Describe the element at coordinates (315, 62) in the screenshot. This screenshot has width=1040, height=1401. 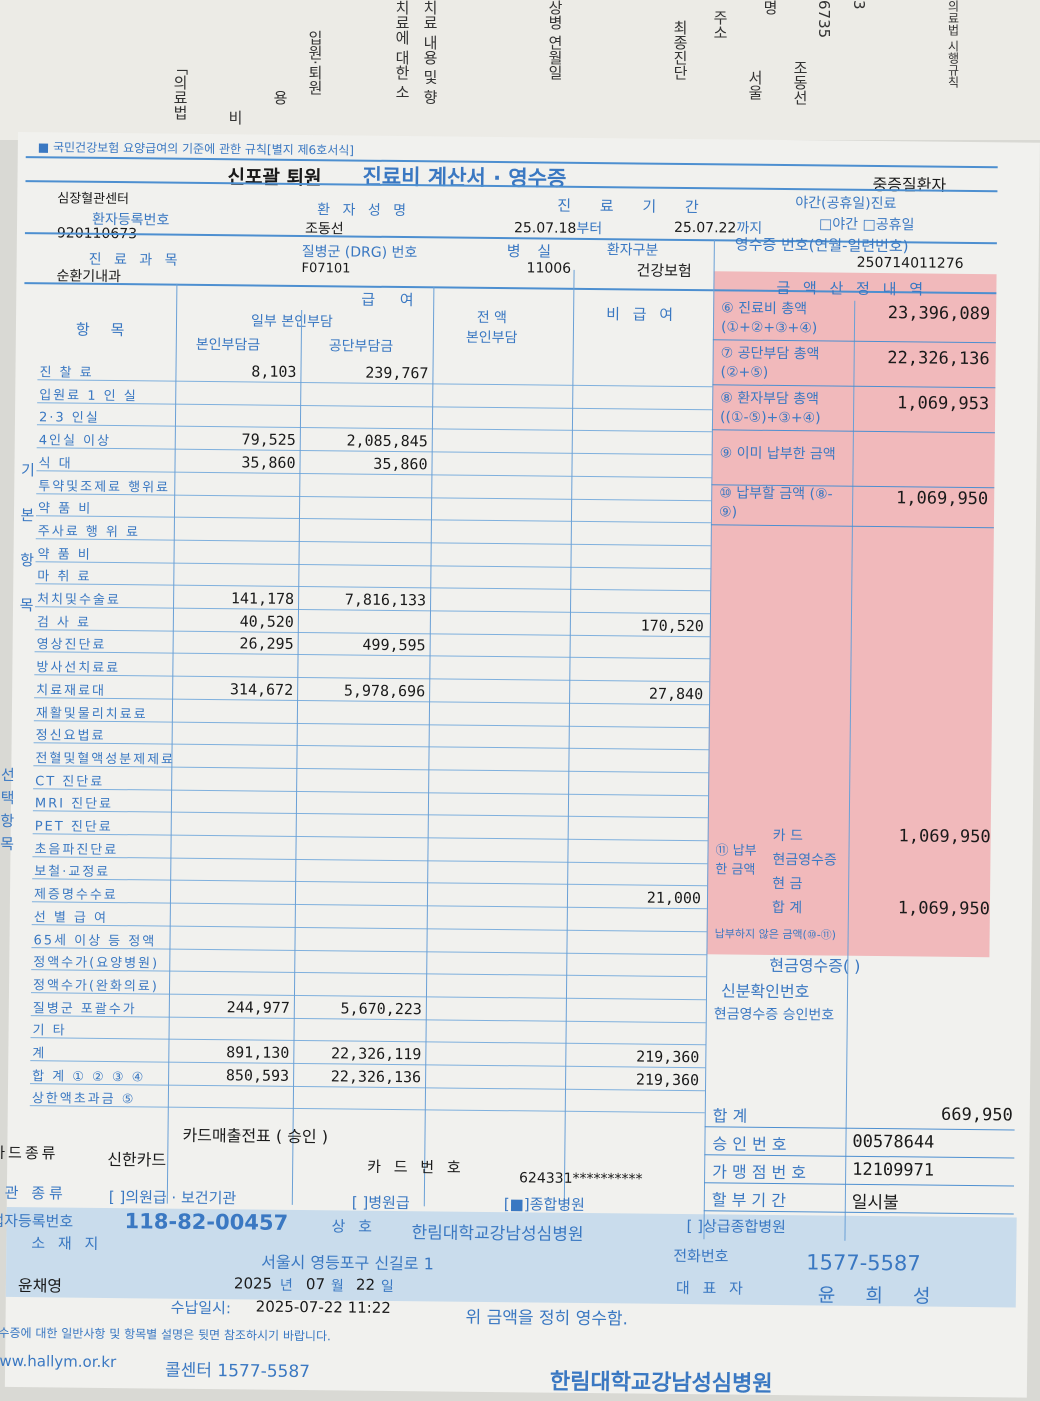
I see `background-text: 입원·퇴원` at that location.